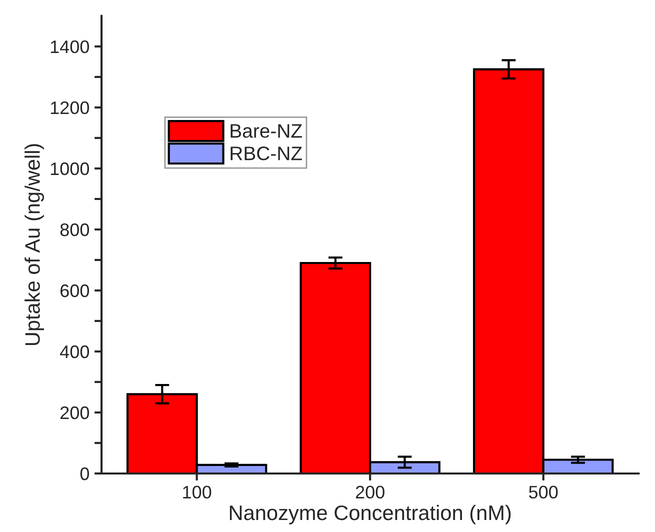  What do you see at coordinates (70, 169) in the screenshot?
I see `y-tick-label: 1000` at bounding box center [70, 169].